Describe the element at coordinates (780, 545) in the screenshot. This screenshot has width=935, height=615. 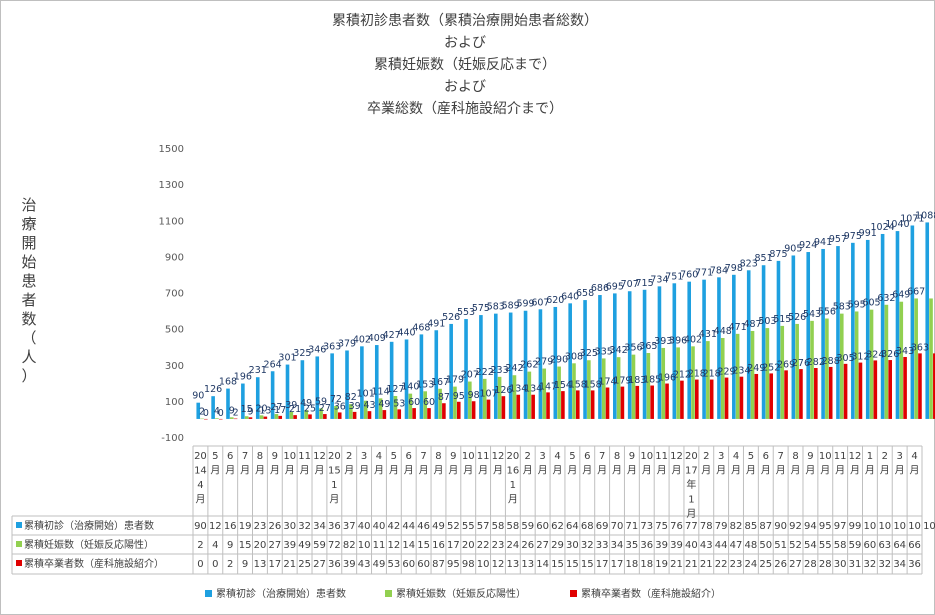
I see `table-cell: 51` at that location.